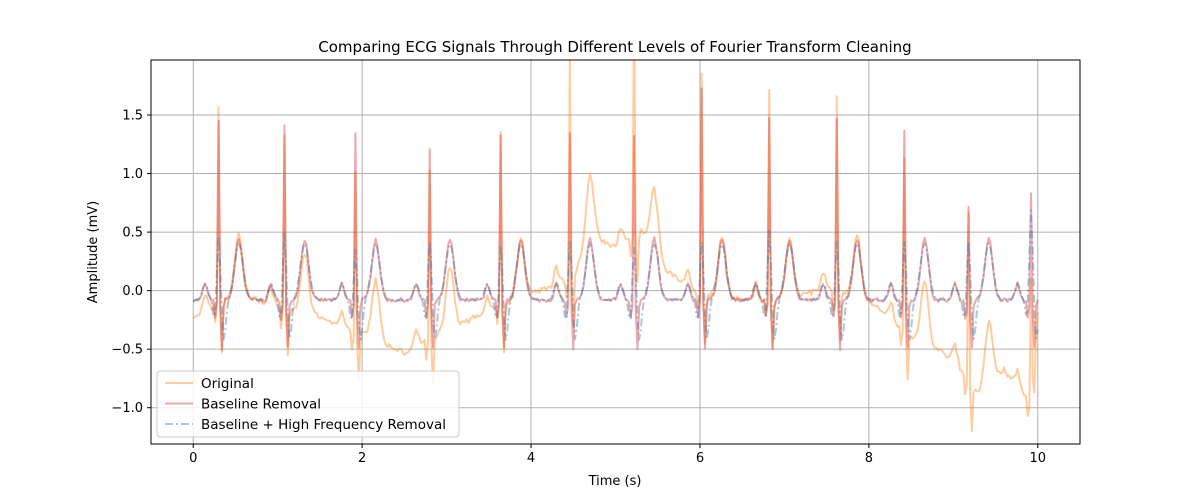 This screenshot has height=500, width=1200. What do you see at coordinates (127, 408) in the screenshot?
I see `y-tick-label: −1.0` at bounding box center [127, 408].